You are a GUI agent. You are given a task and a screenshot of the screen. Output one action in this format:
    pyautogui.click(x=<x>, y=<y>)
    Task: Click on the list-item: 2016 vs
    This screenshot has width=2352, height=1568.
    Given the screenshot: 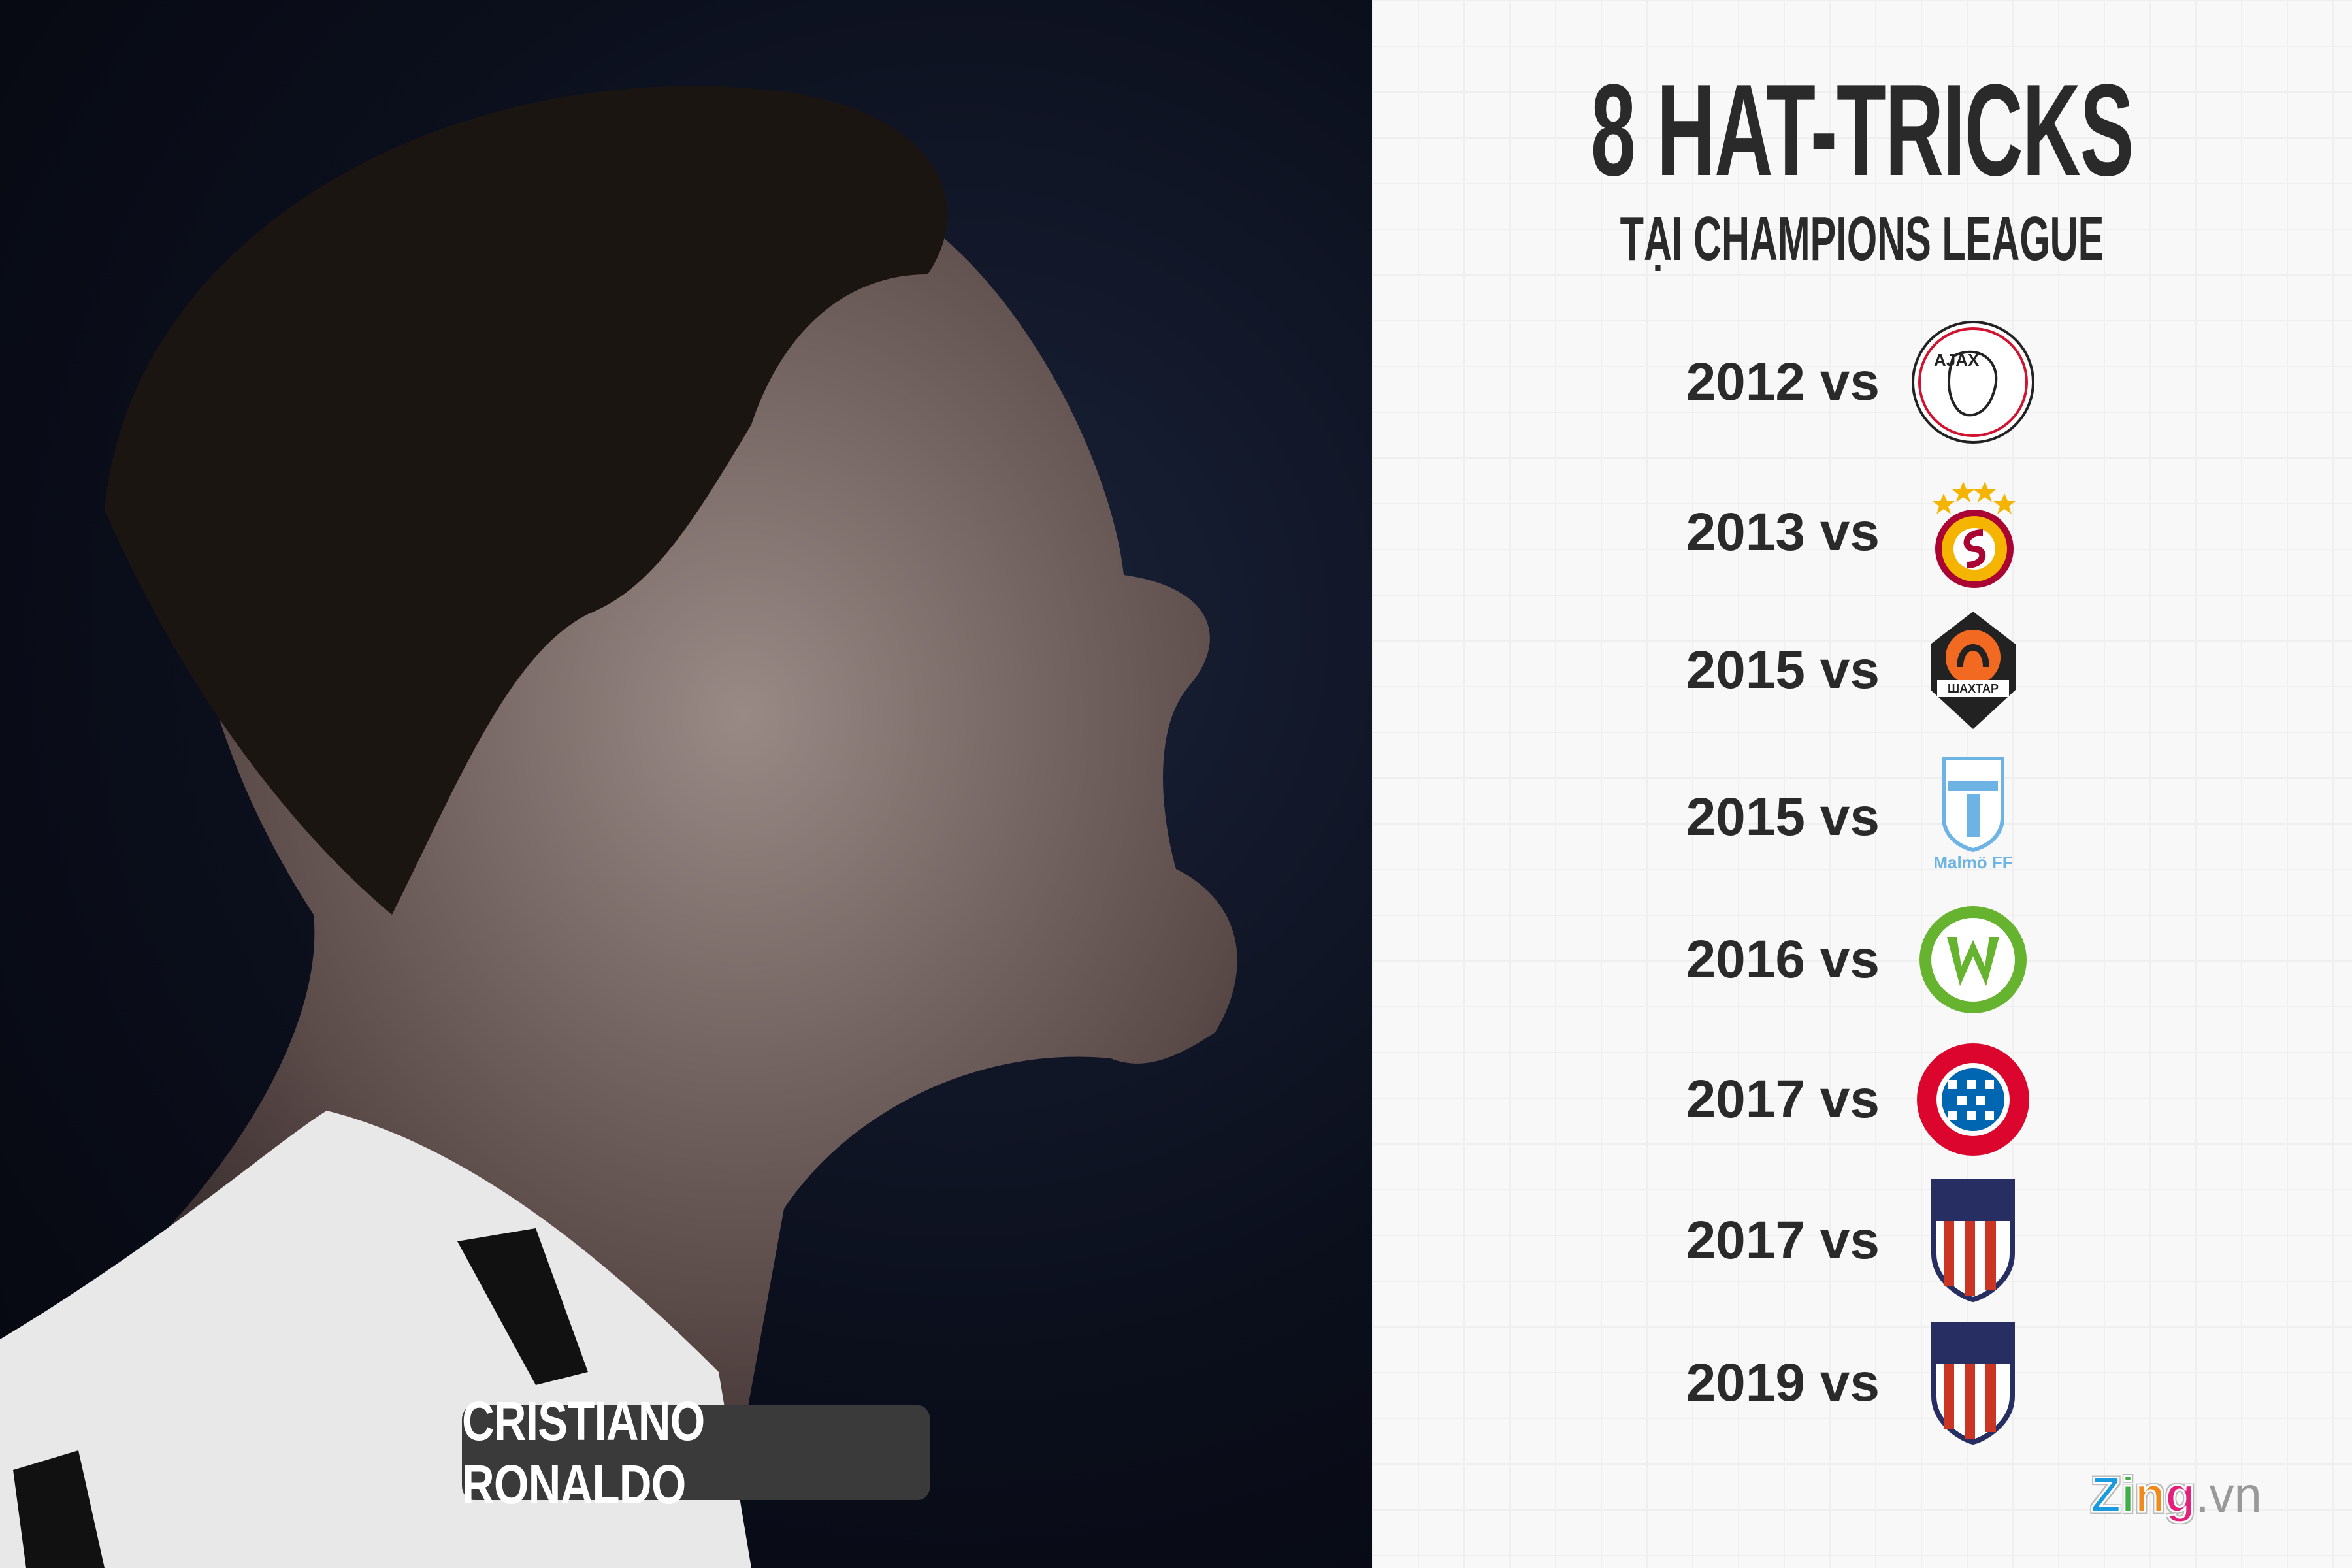 What is the action you would take?
    pyautogui.click(x=1862, y=959)
    